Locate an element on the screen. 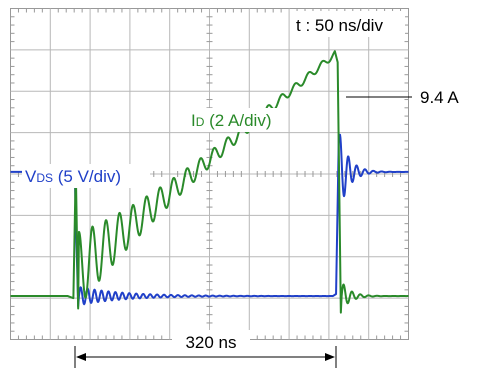 Image resolution: width=481 pixels, height=374 pixels. timebase-label-bg is located at coordinates (348, 24).